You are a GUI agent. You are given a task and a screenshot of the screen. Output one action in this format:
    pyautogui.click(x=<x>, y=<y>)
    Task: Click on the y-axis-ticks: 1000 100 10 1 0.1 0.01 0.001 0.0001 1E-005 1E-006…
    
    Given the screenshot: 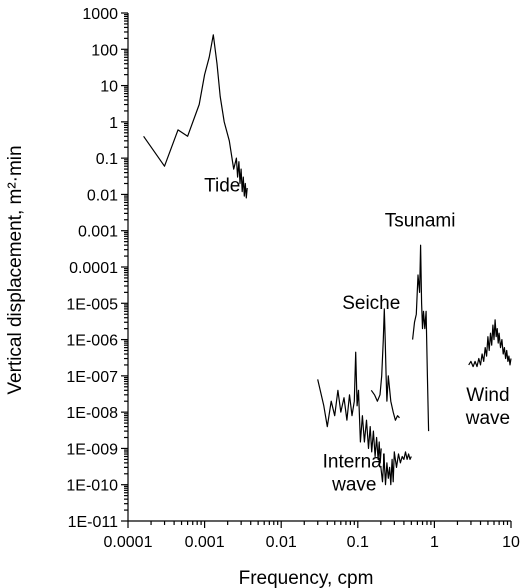 What is the action you would take?
    pyautogui.click(x=97, y=268)
    